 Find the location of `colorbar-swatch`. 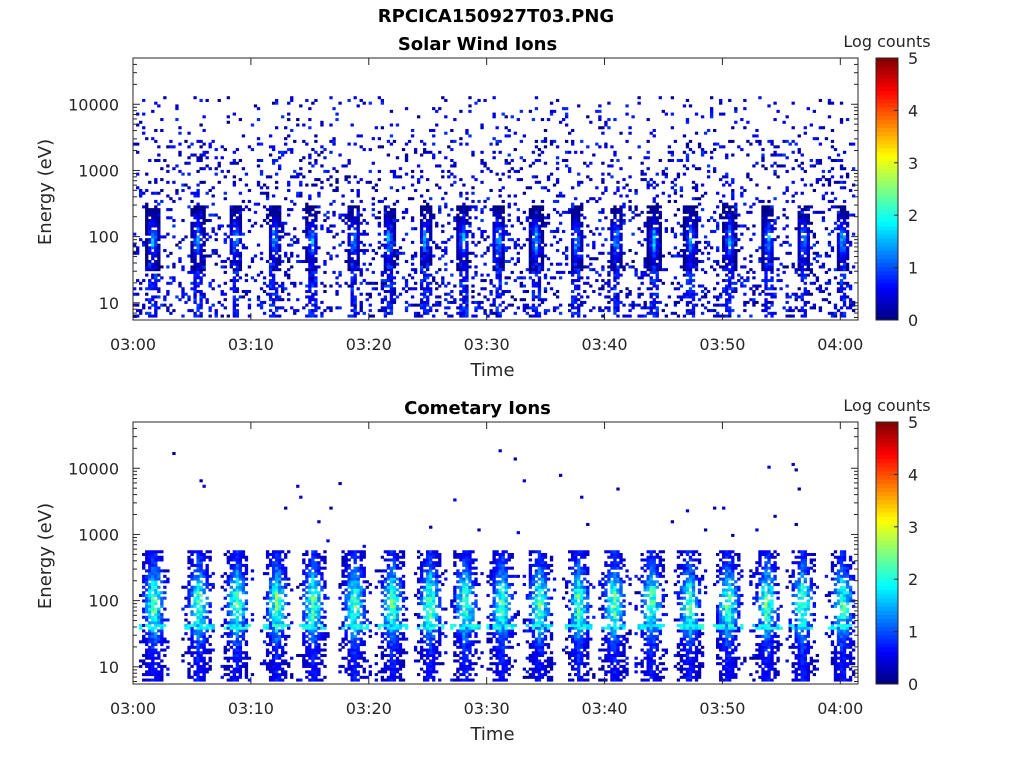

colorbar-swatch is located at coordinates (887, 162).